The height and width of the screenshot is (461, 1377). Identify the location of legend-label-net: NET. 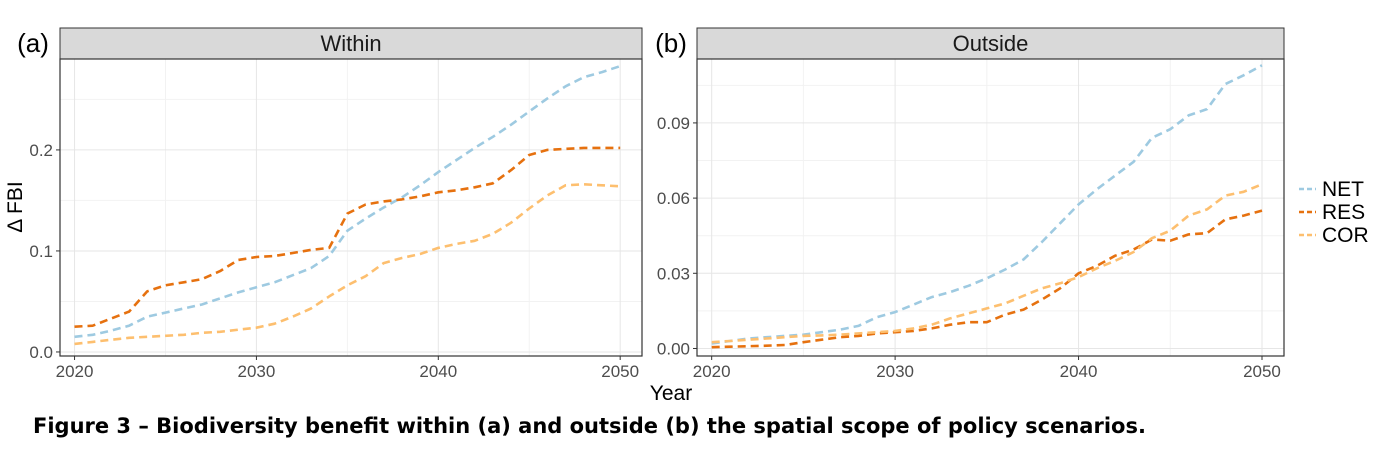
(1343, 189).